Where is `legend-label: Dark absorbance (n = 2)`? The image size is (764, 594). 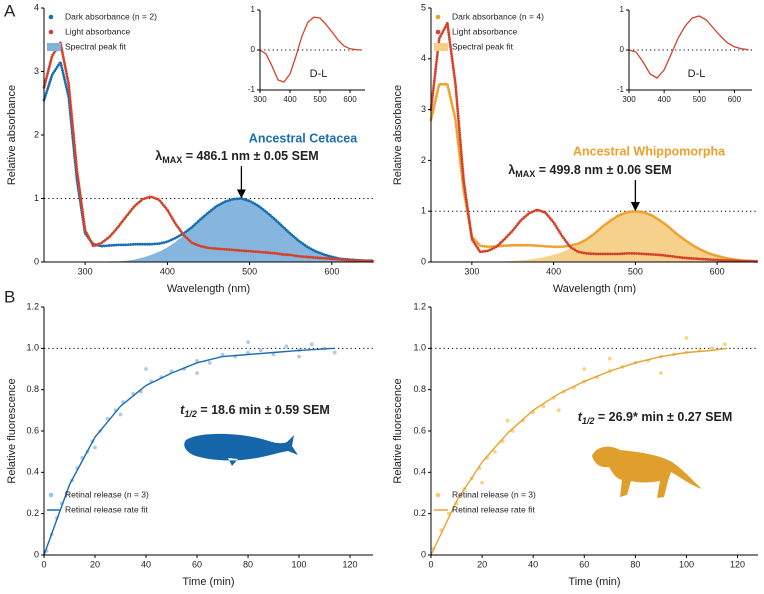 legend-label: Dark absorbance (n = 2) is located at coordinates (111, 16).